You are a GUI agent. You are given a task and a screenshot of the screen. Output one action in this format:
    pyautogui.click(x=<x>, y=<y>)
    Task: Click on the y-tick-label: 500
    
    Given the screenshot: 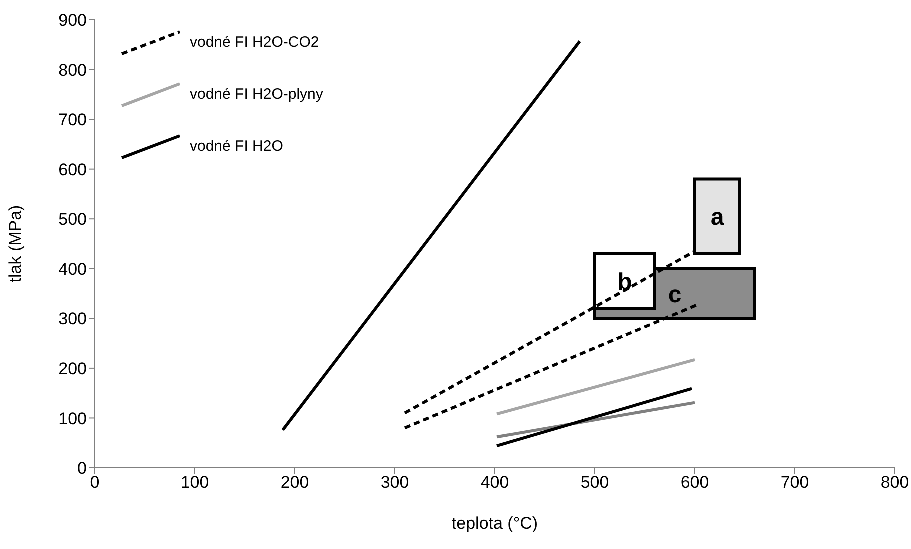 What is the action you would take?
    pyautogui.click(x=72, y=220)
    